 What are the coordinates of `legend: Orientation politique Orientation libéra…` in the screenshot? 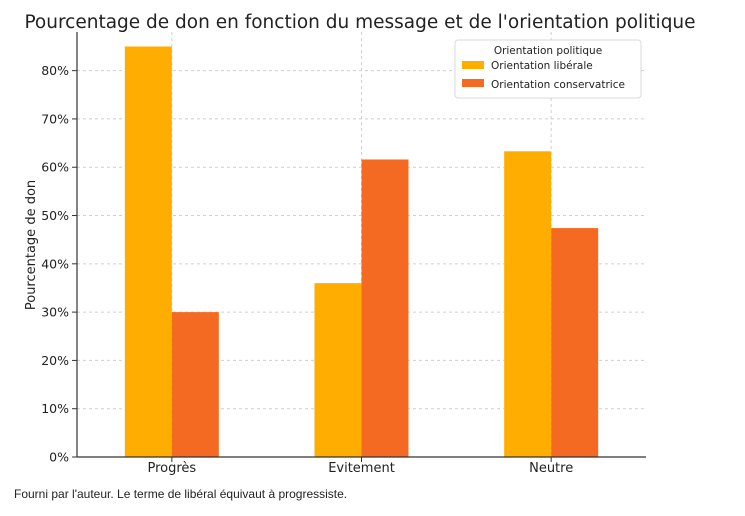 It's located at (548, 69).